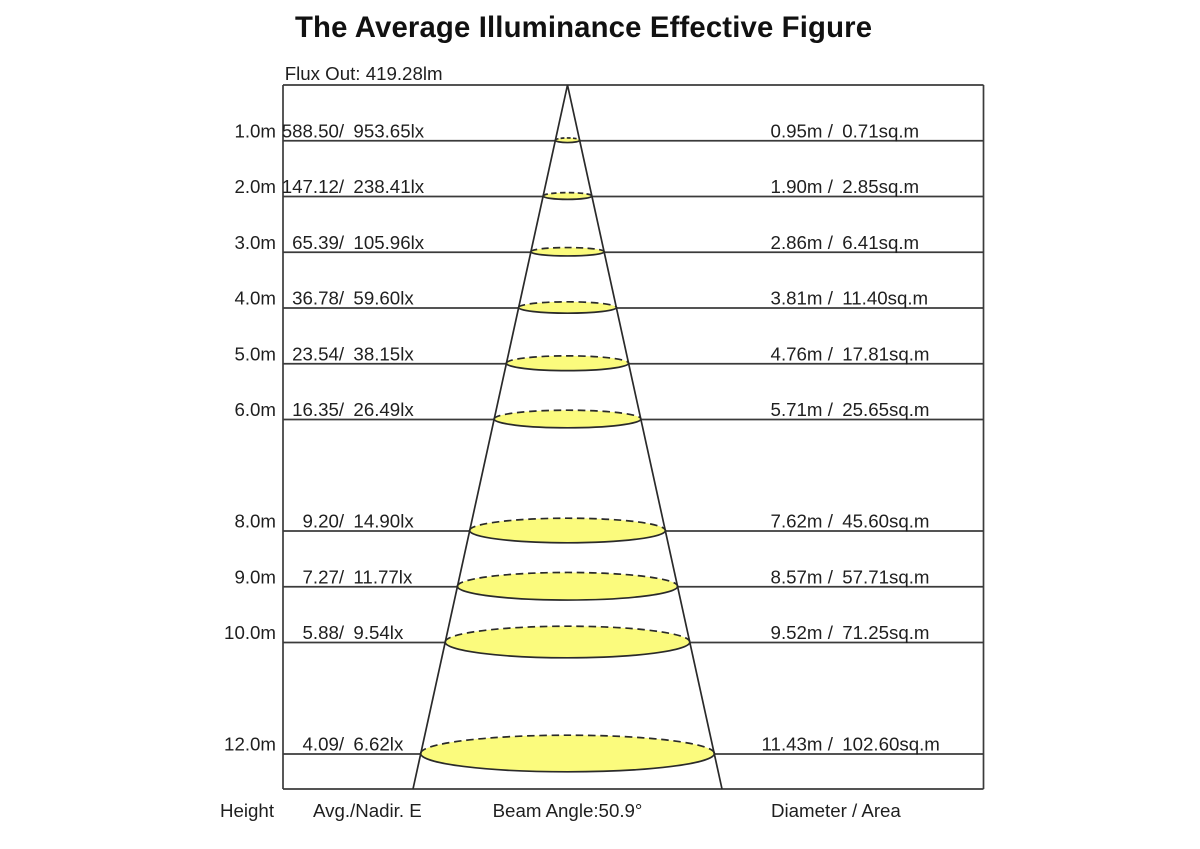 This screenshot has width=1200, height=849. Describe the element at coordinates (315, 242) in the screenshot. I see `svg-text: 65.39` at that location.